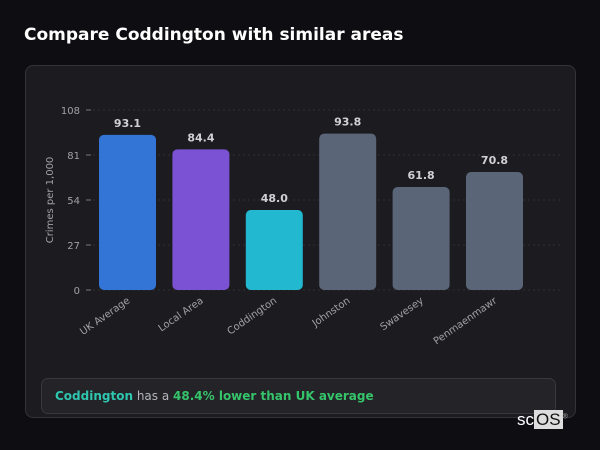 This screenshot has height=450, width=600. What do you see at coordinates (252, 316) in the screenshot?
I see `x-tick-label: Coddington` at bounding box center [252, 316].